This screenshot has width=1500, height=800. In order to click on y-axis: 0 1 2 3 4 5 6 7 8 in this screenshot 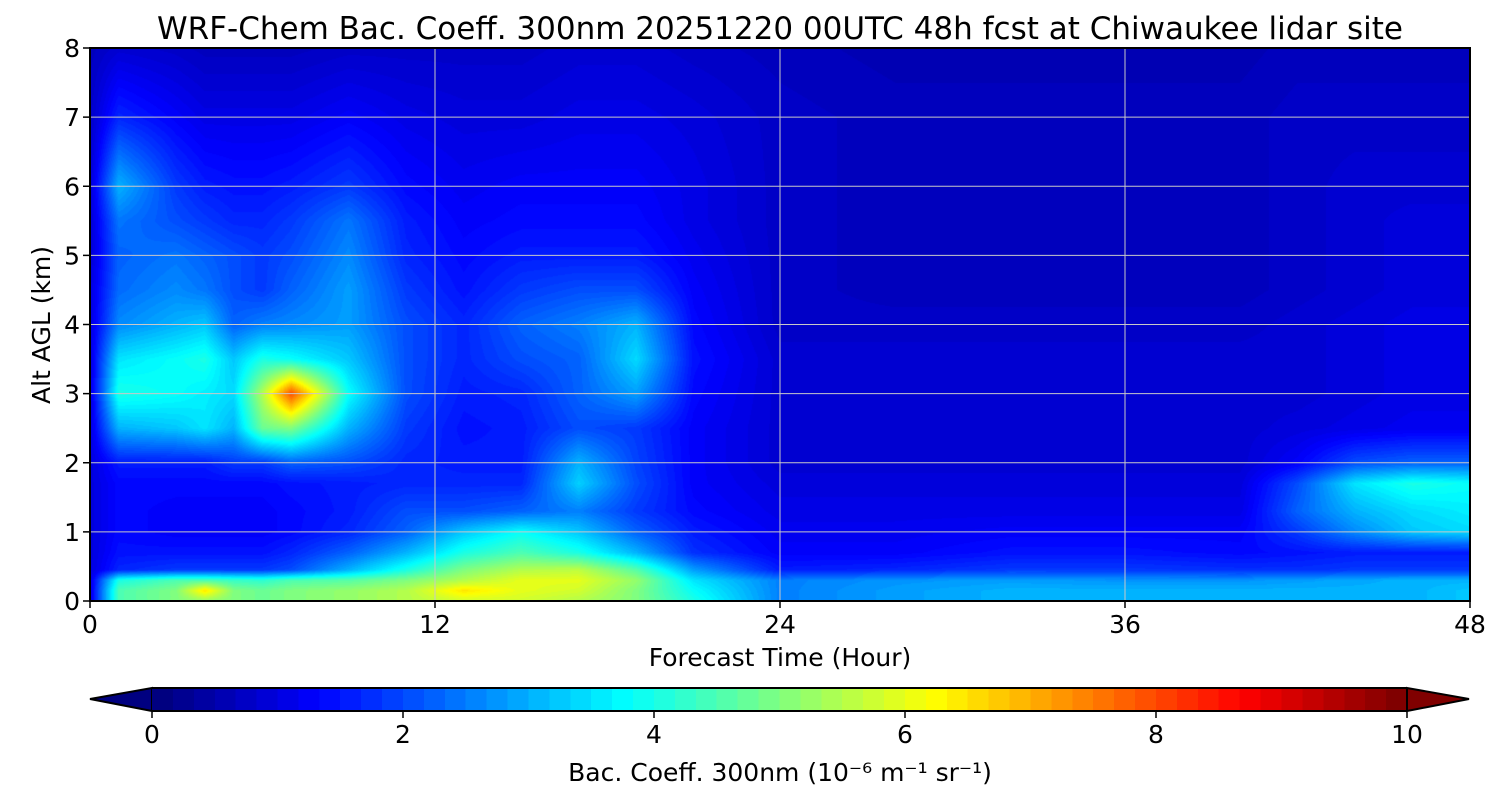, I will do `click(77, 325)`.